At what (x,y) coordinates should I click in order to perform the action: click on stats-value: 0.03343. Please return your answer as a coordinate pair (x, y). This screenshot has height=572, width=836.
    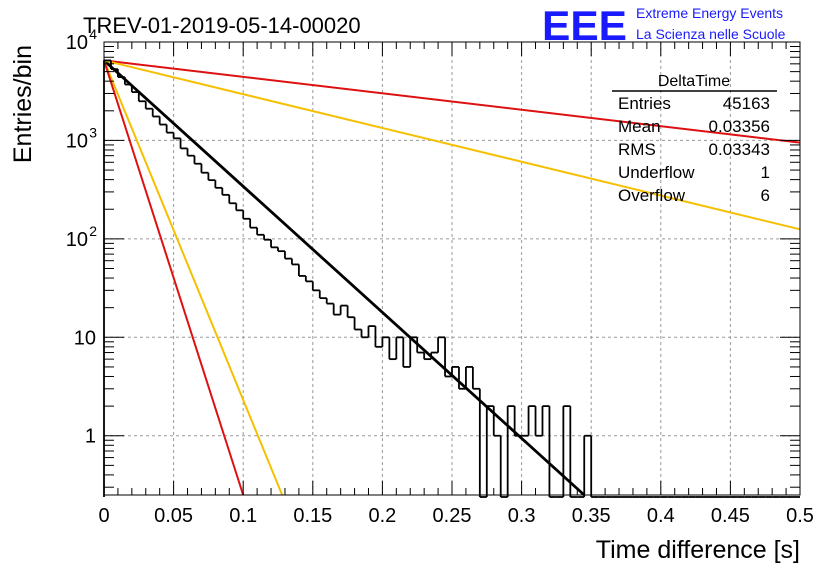
    Looking at the image, I should click on (739, 149).